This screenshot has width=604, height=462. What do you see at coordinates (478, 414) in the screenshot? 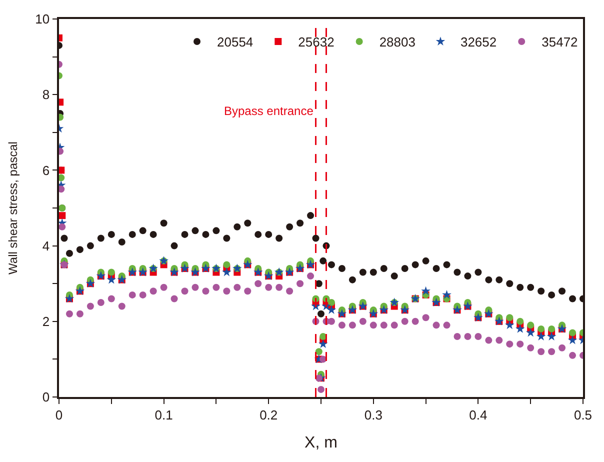
I see `x-tick-label: 0.4` at bounding box center [478, 414].